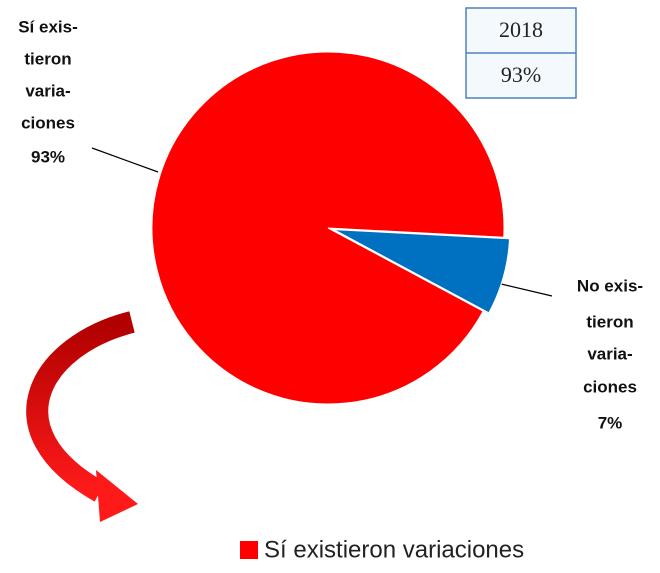 Image resolution: width=660 pixels, height=573 pixels. What do you see at coordinates (82, 416) in the screenshot?
I see `decor-arrow` at bounding box center [82, 416].